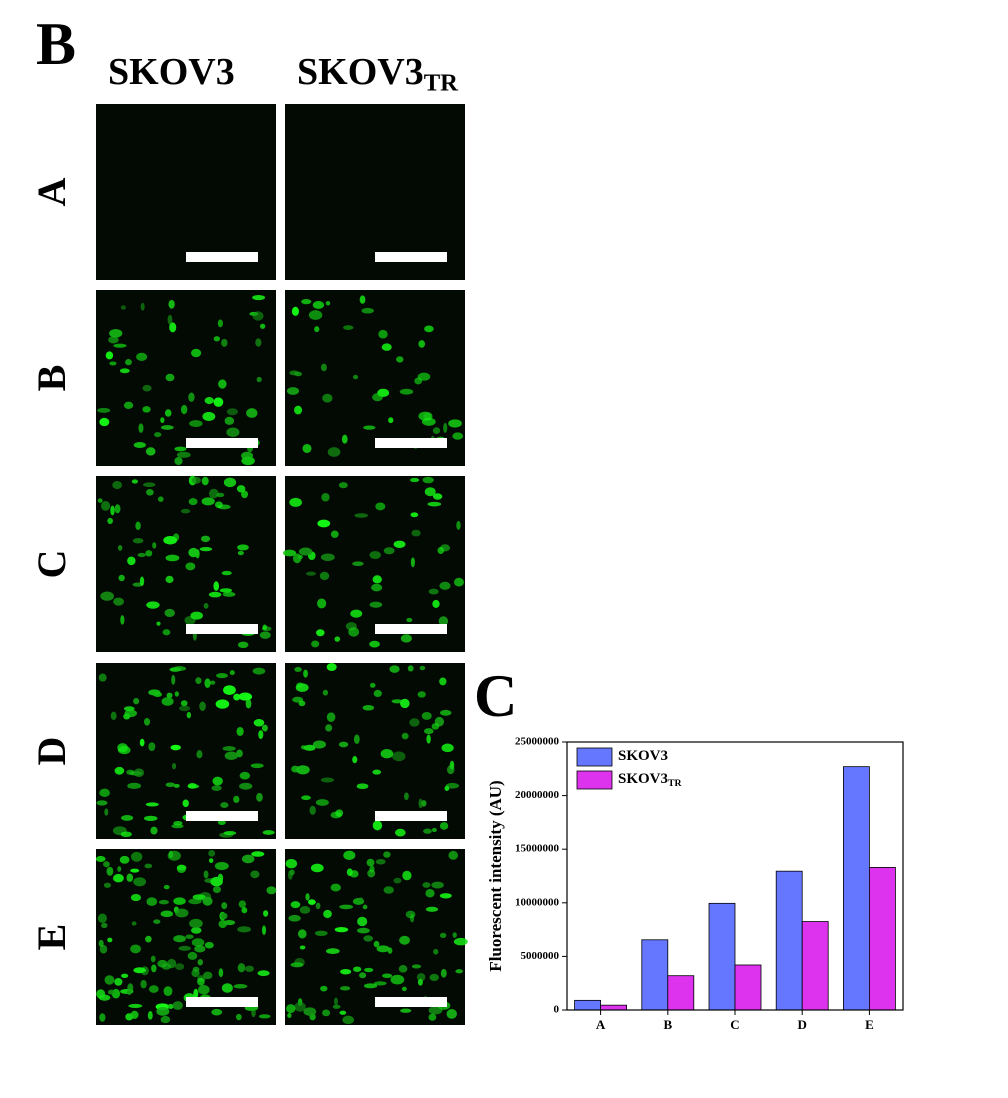 This screenshot has width=1008, height=1098. Describe the element at coordinates (882, 939) in the screenshot. I see `bar` at that location.